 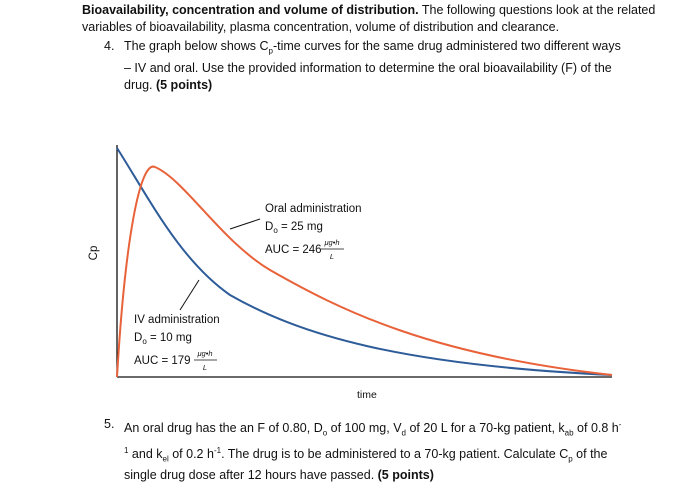 I want to click on q5-s5: p, so click(x=570, y=459).